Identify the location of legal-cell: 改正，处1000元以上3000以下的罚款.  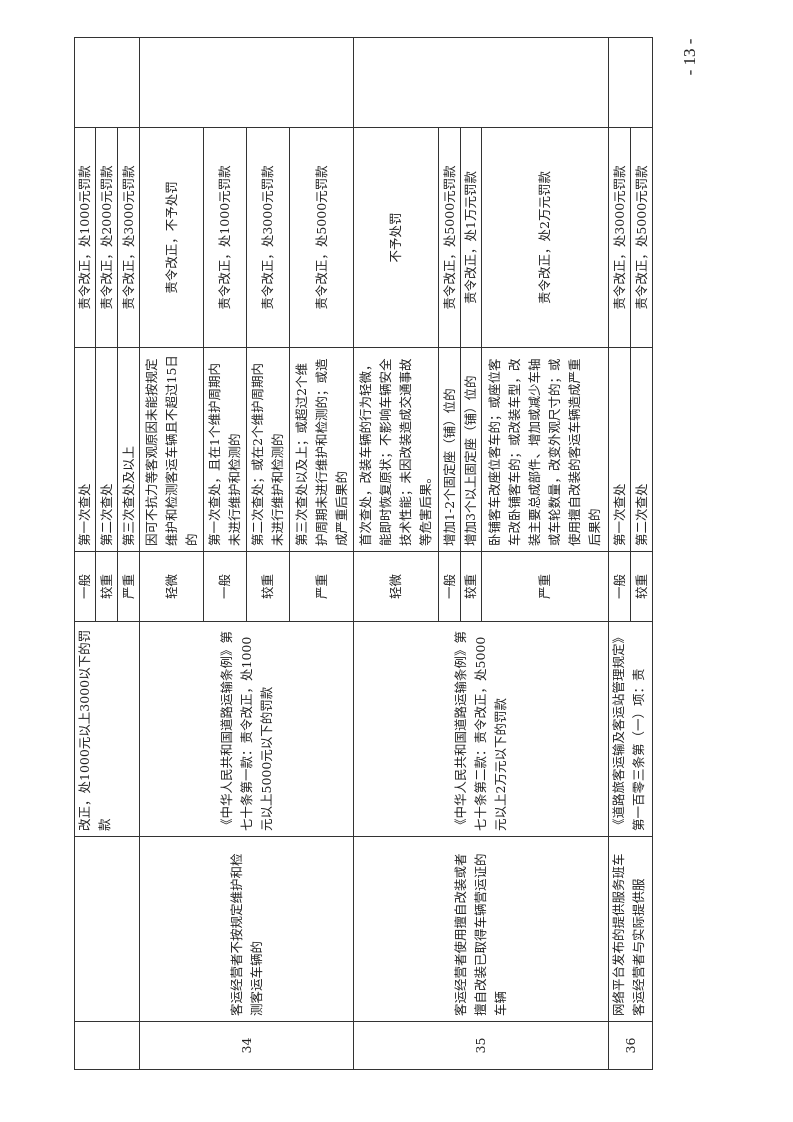
(107, 729).